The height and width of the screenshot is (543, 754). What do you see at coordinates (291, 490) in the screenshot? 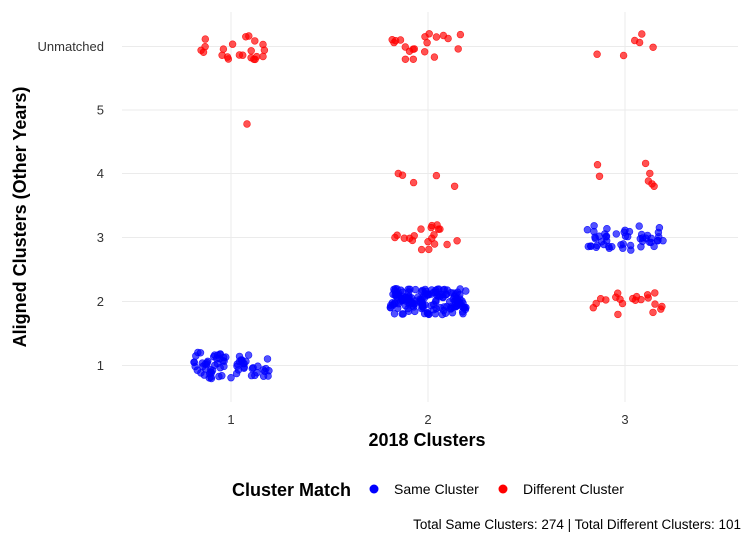
I see `legend-title: Cluster Match` at bounding box center [291, 490].